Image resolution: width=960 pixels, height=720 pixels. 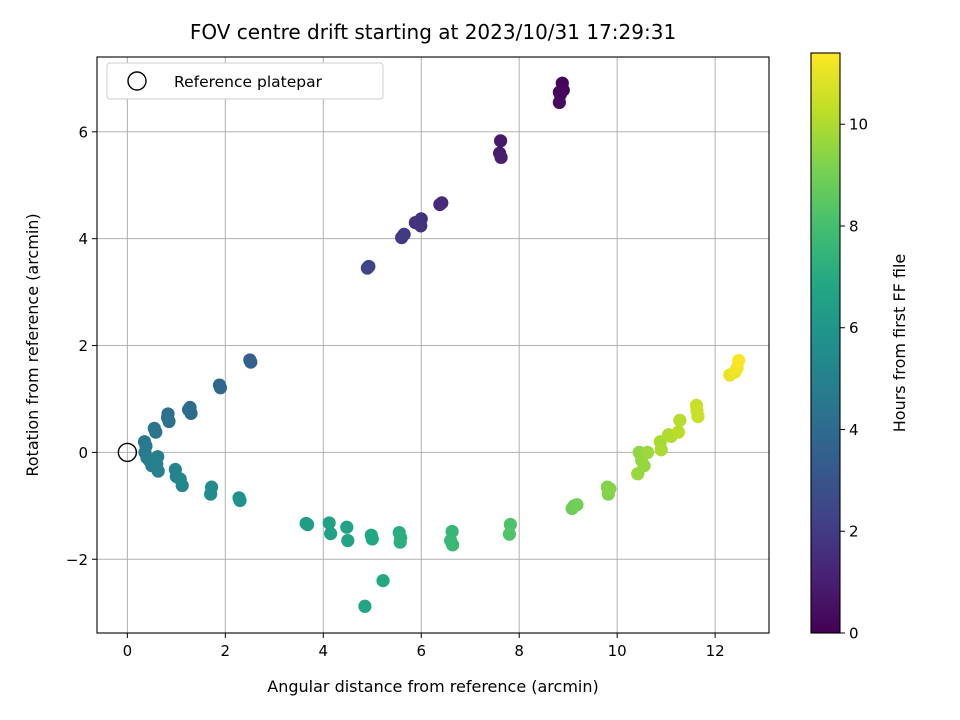 What do you see at coordinates (248, 82) in the screenshot?
I see `legend-entry-reference-platepar: Reference platepar` at bounding box center [248, 82].